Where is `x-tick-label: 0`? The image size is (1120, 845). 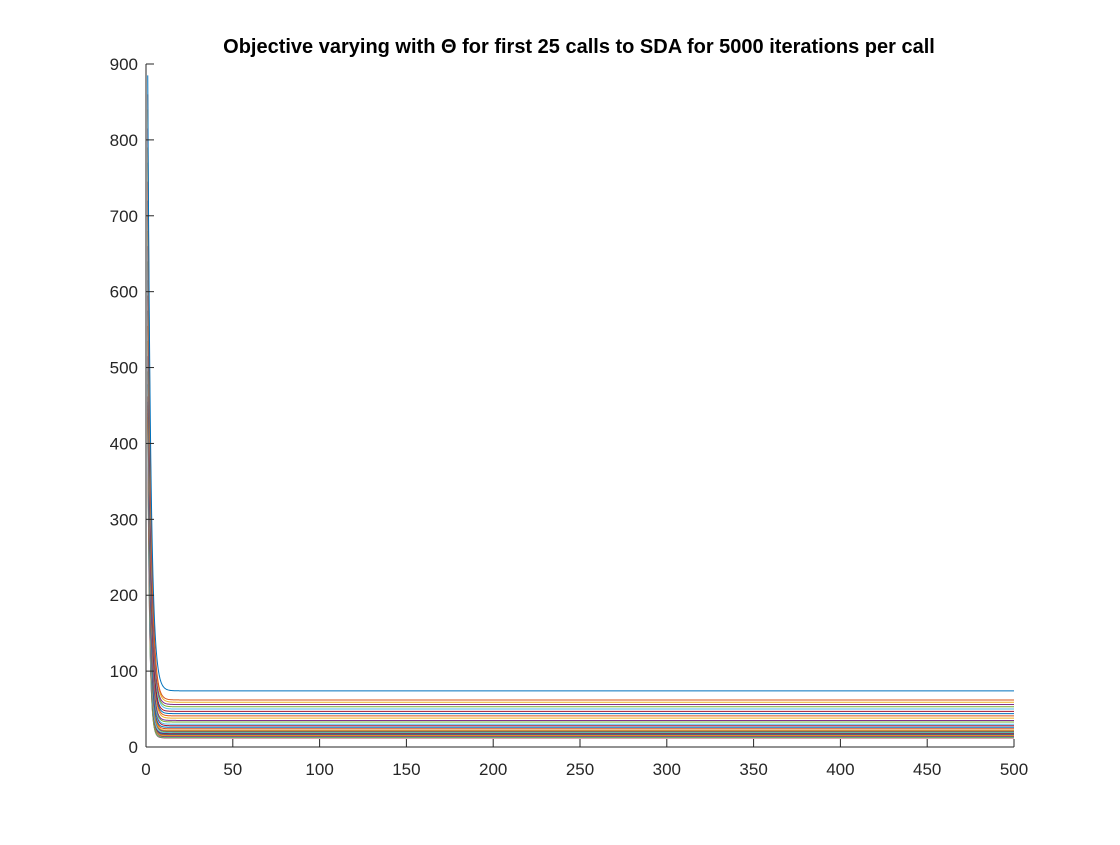 x-tick-label: 0 is located at coordinates (145, 769).